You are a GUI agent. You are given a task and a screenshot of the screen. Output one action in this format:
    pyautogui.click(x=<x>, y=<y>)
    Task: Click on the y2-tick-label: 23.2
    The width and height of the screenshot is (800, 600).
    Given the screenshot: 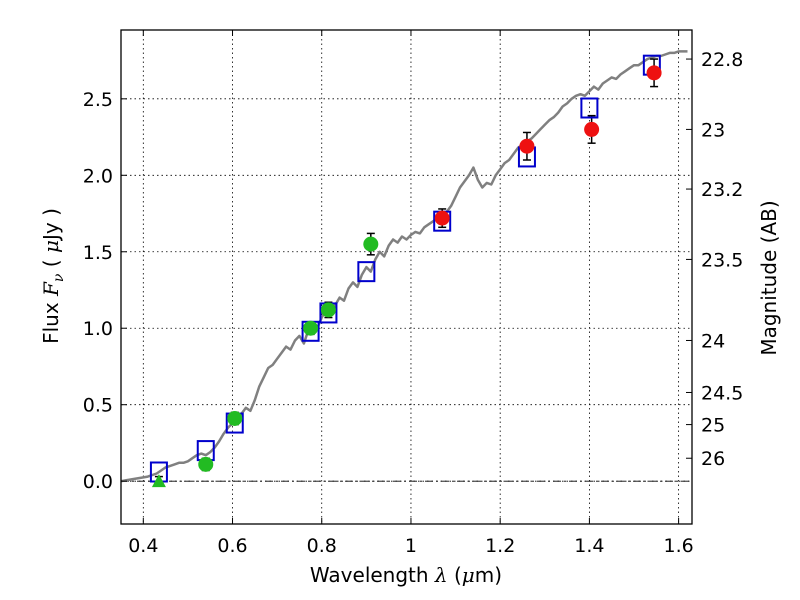 What is the action you would take?
    pyautogui.click(x=722, y=190)
    